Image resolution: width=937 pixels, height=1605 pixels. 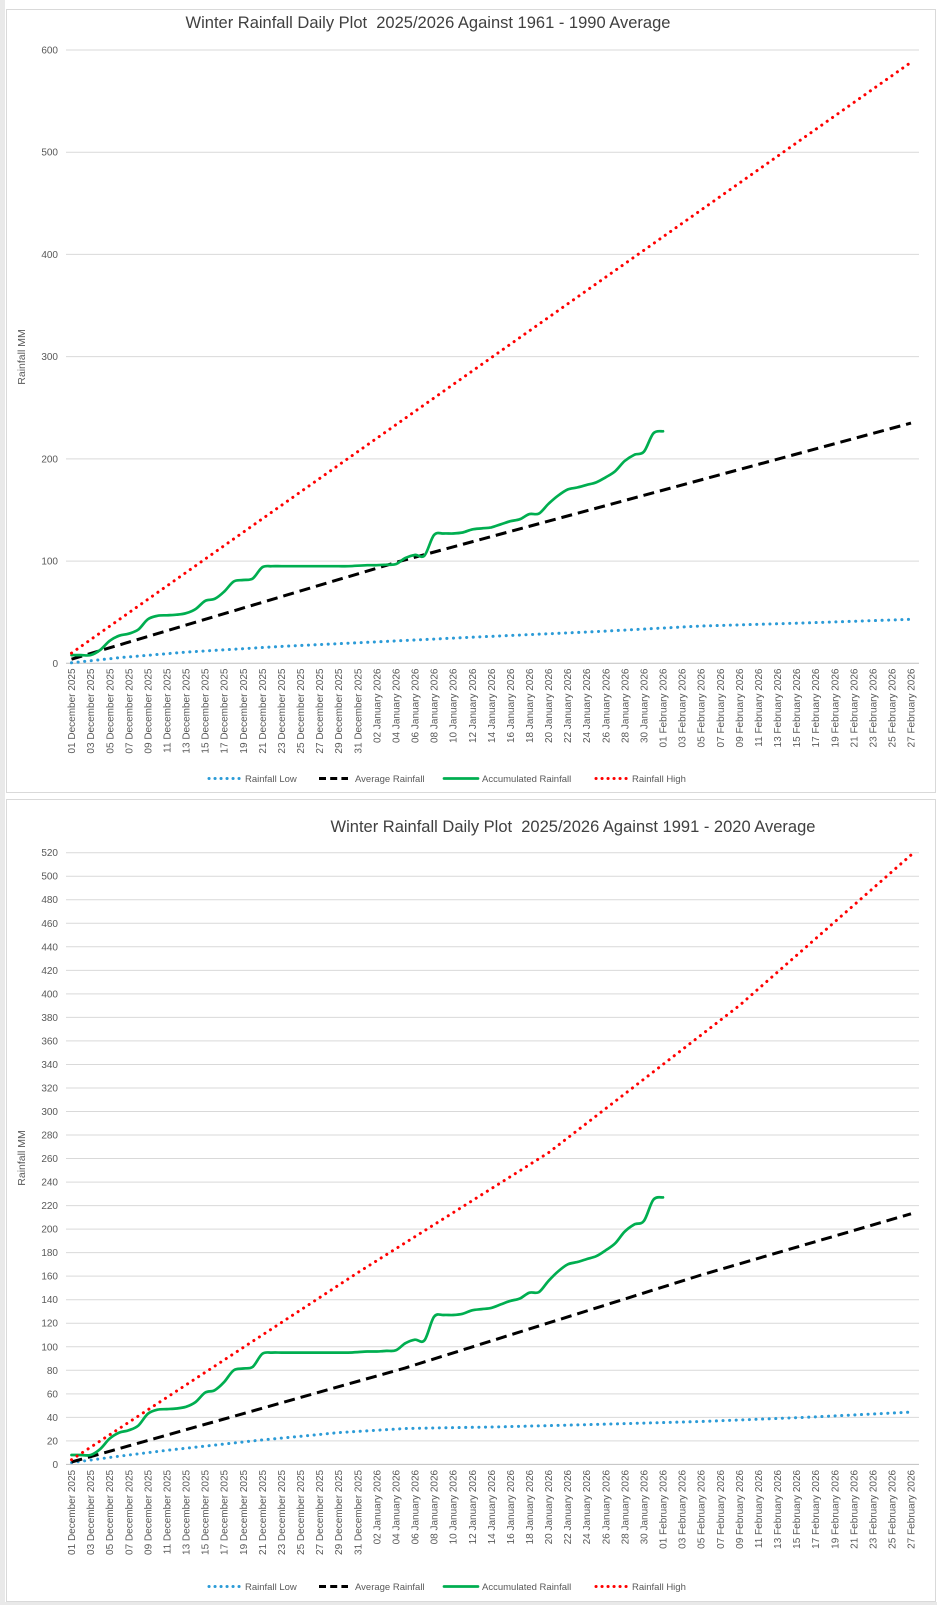 What do you see at coordinates (873, 707) in the screenshot?
I see `x-tick-label: 23 February 2026` at bounding box center [873, 707].